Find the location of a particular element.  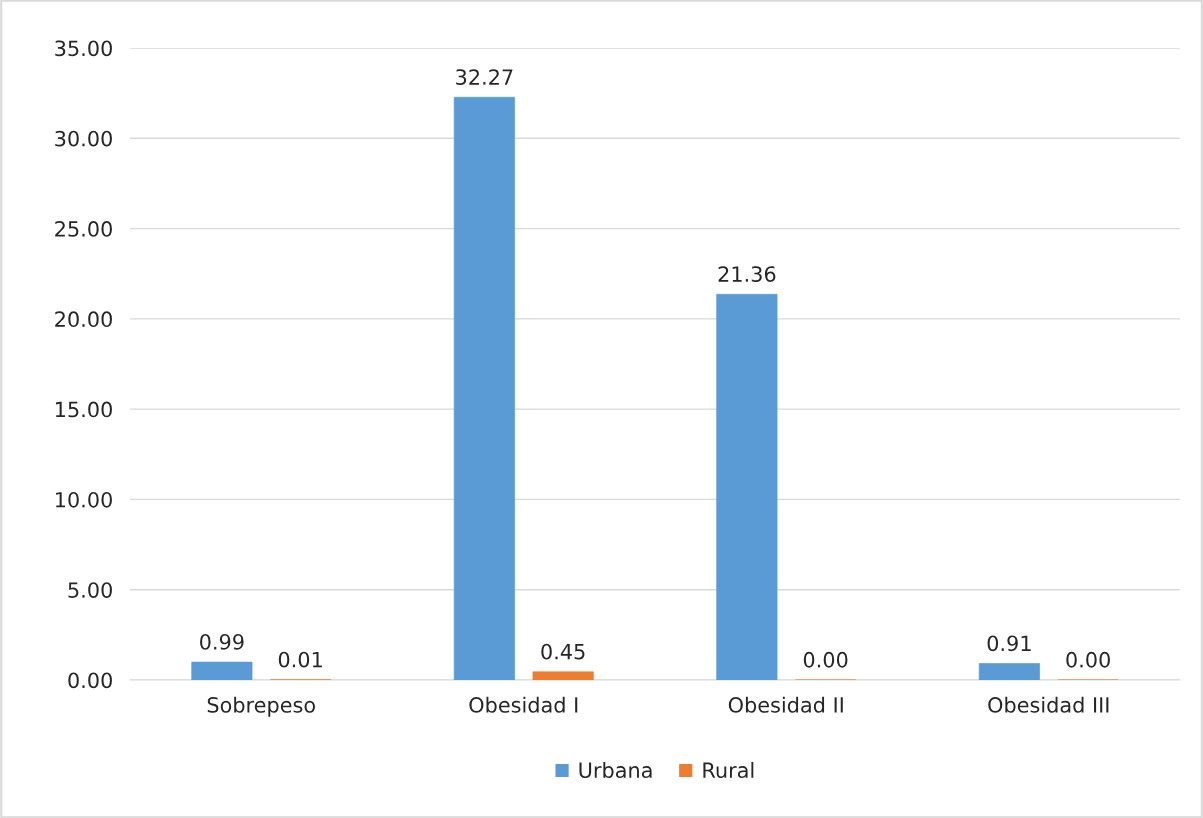

y-tick-label: 35.00 is located at coordinates (83, 48).